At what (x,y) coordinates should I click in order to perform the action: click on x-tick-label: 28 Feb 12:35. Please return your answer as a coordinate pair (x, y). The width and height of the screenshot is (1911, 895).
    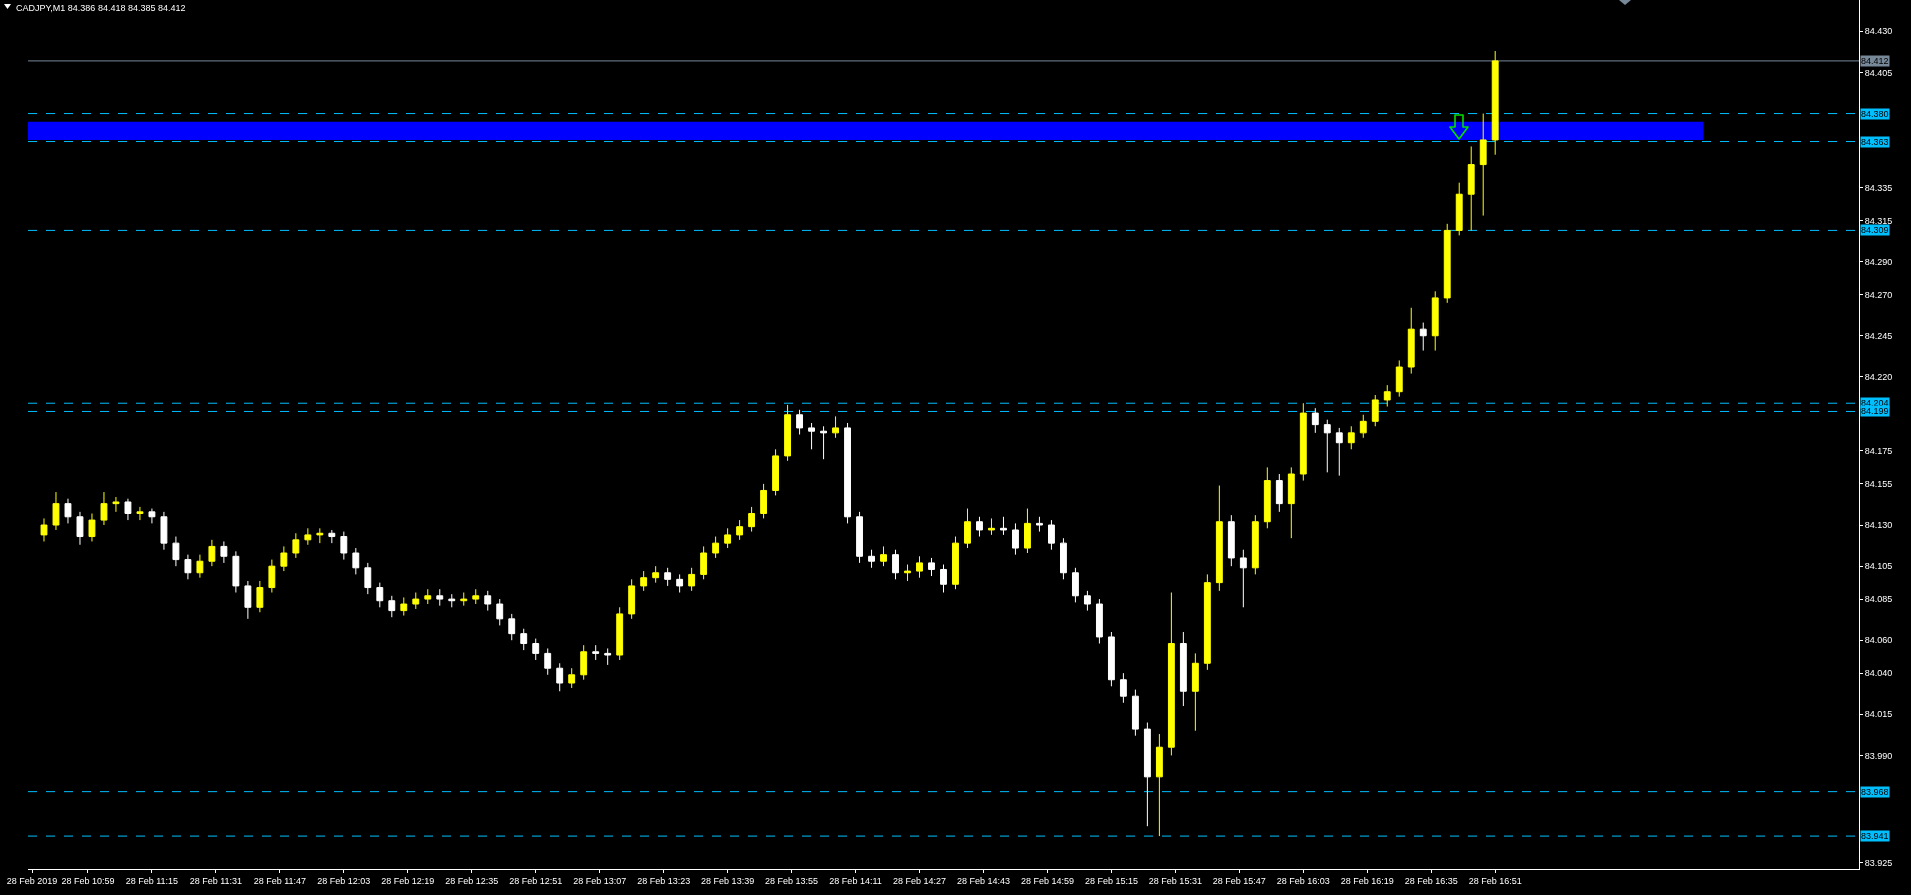
    Looking at the image, I should click on (472, 880).